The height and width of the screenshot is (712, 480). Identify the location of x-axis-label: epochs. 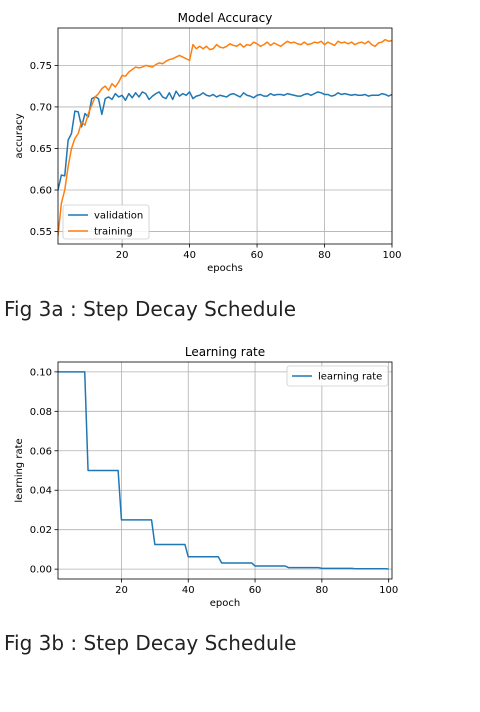
(225, 268).